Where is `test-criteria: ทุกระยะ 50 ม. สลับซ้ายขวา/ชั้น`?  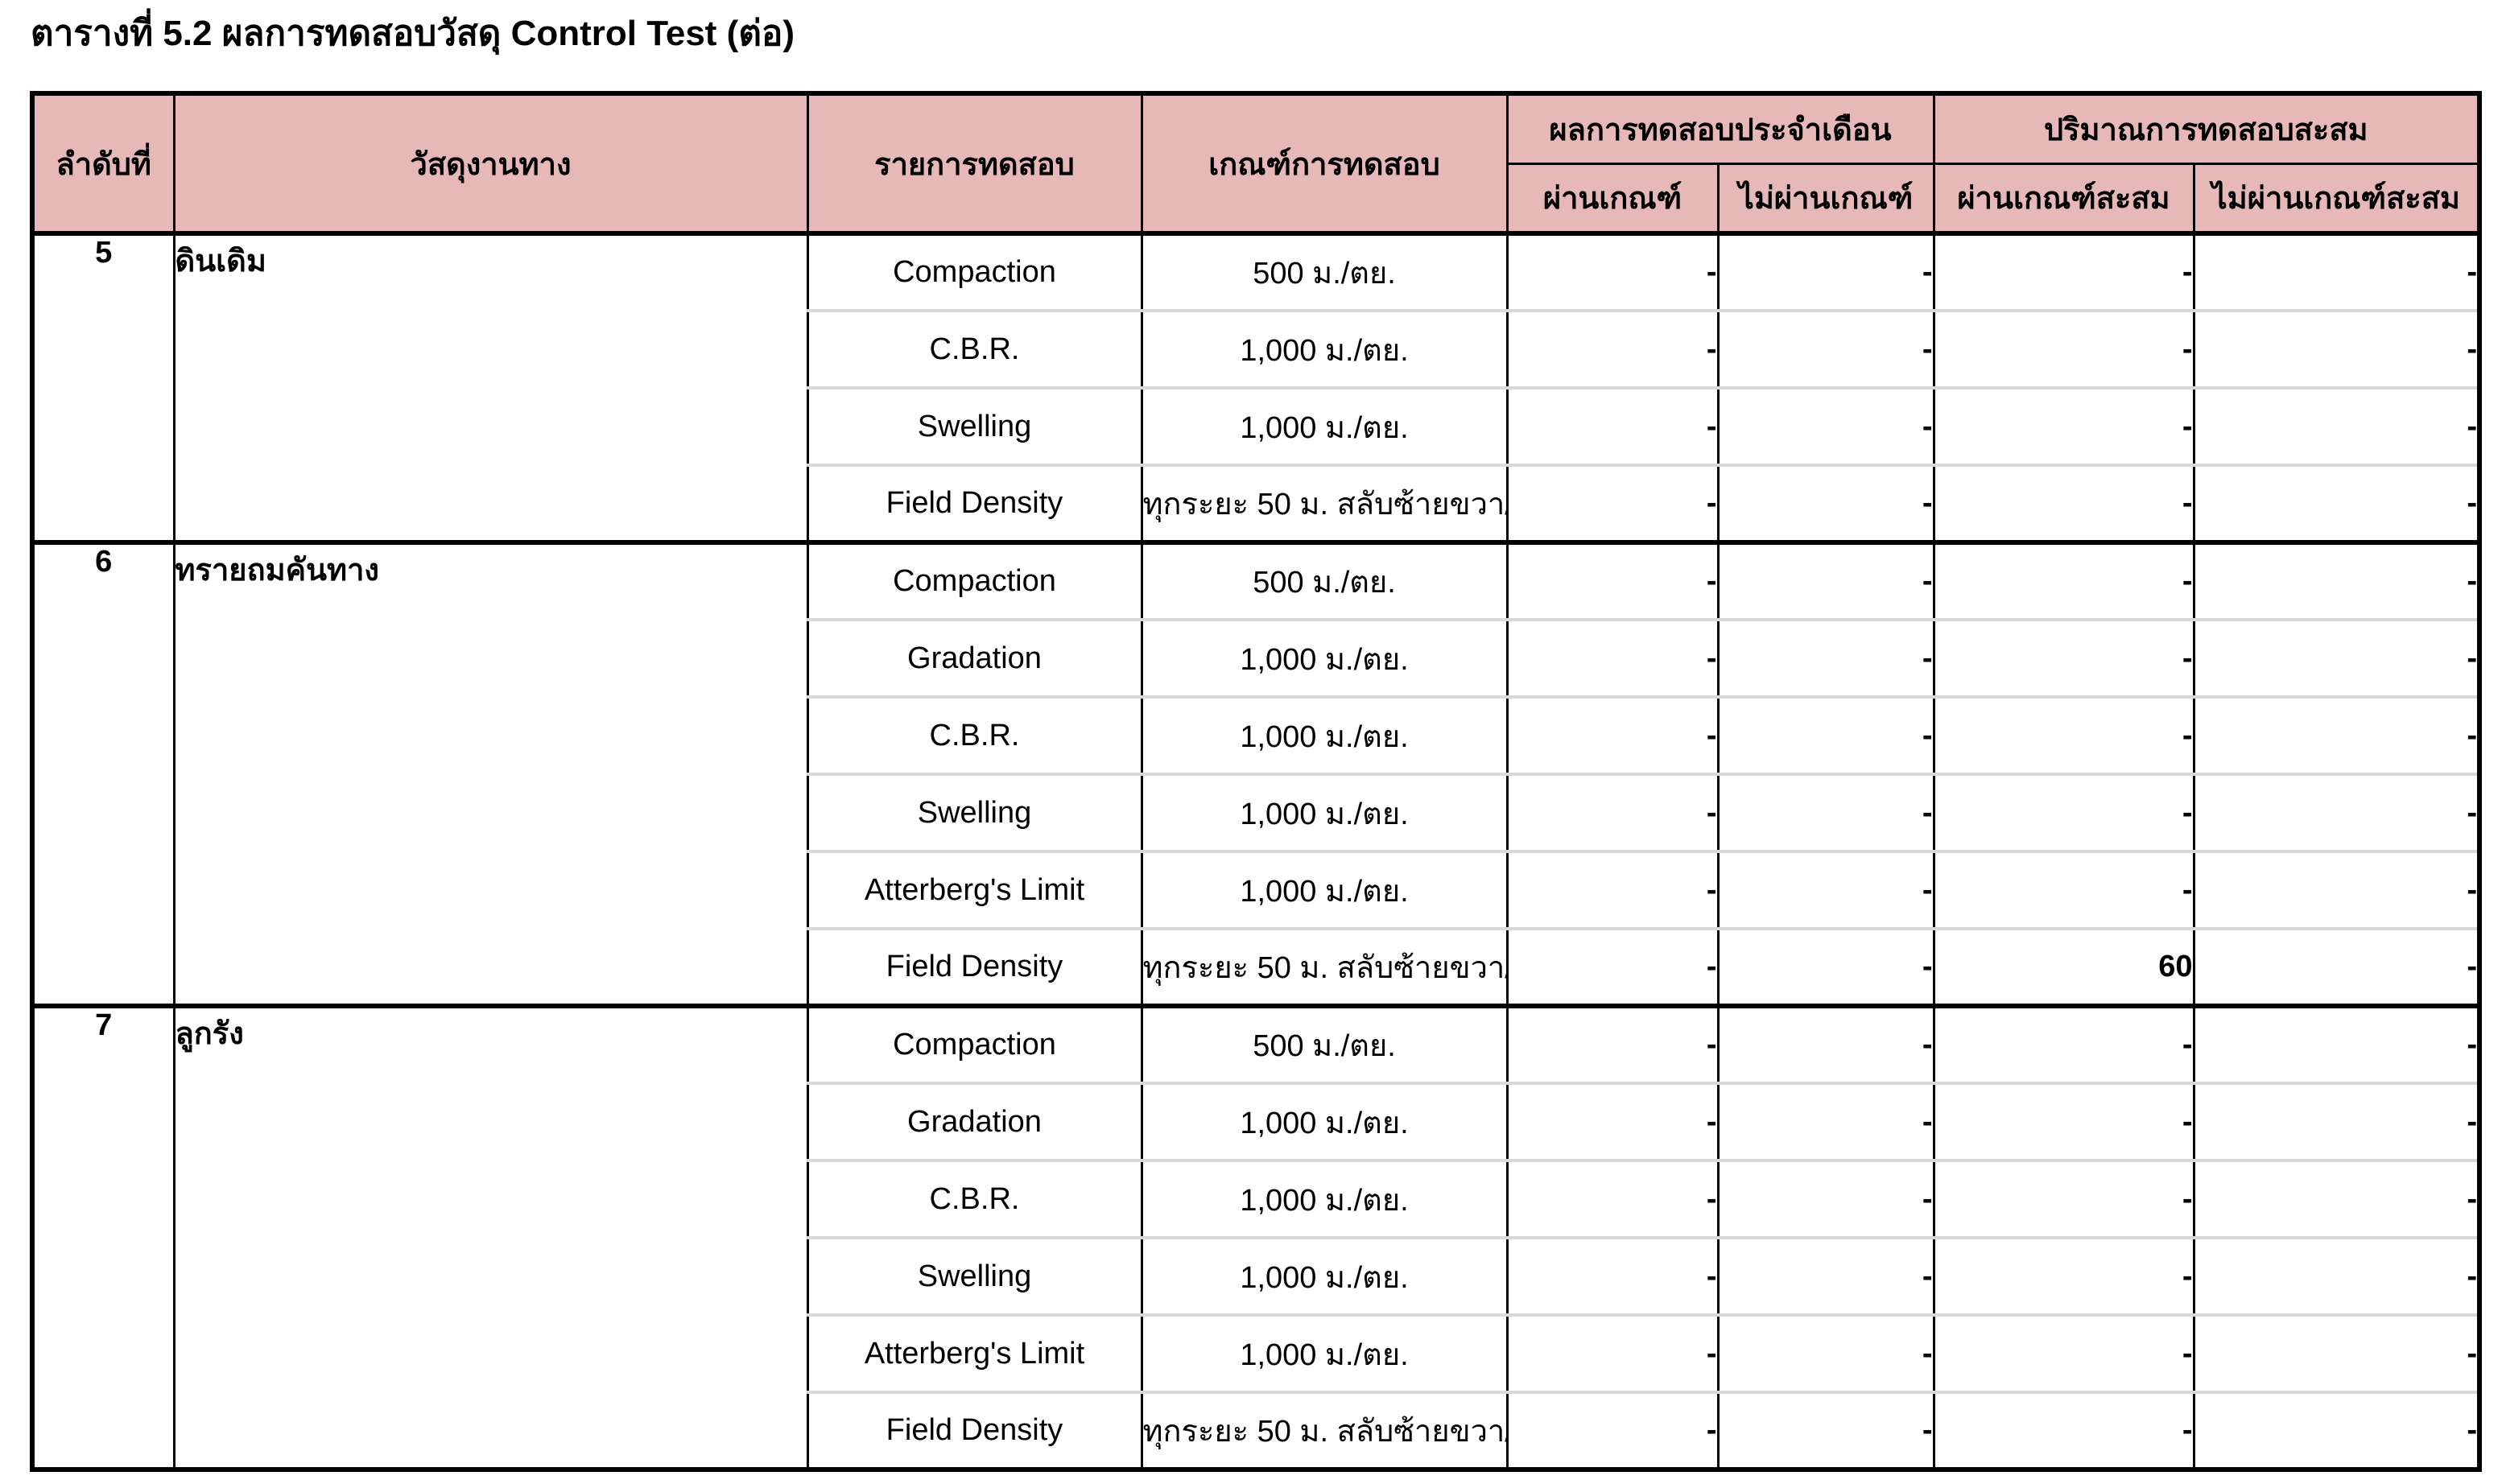 test-criteria: ทุกระยะ 50 ม. สลับซ้ายขวา/ชั้น is located at coordinates (1324, 503).